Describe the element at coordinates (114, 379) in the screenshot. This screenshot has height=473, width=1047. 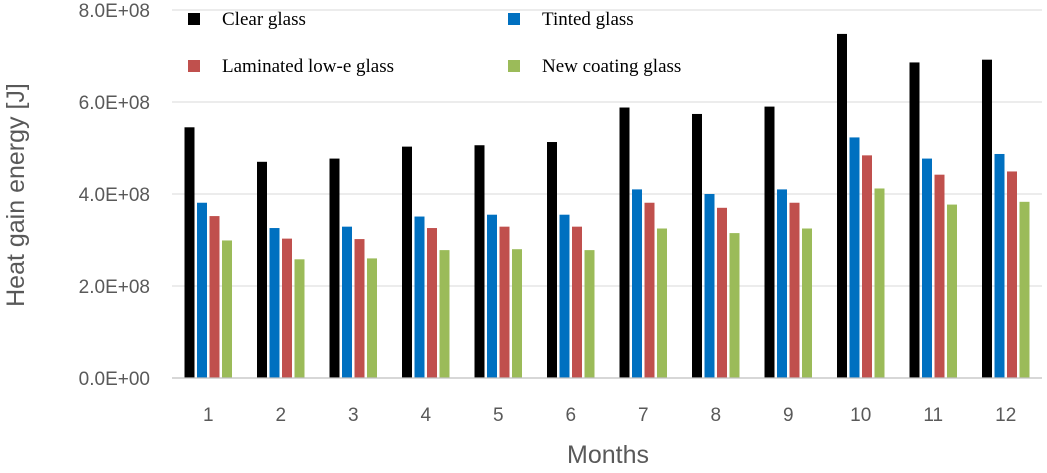
I see `y-tick-label: 0.0E+00` at that location.